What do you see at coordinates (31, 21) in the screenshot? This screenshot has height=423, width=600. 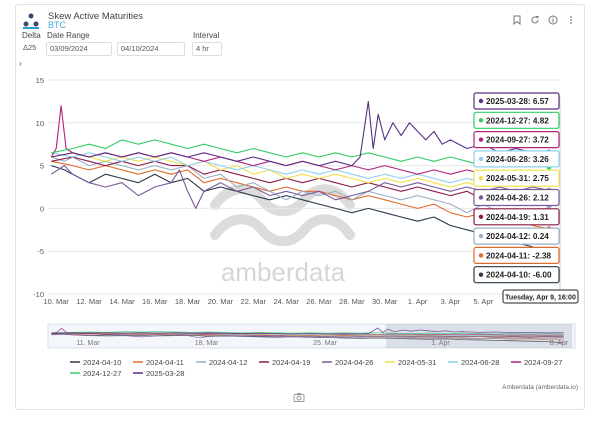 I see `amberdata-logo-icon` at bounding box center [31, 21].